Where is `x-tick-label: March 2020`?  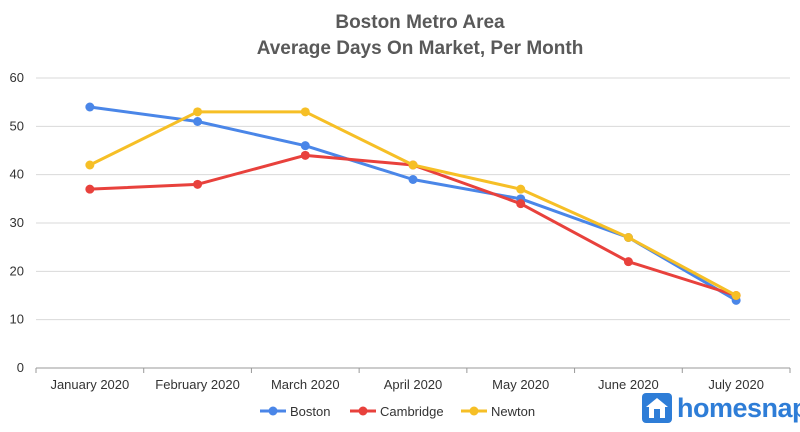 x-tick-label: March 2020 is located at coordinates (305, 384).